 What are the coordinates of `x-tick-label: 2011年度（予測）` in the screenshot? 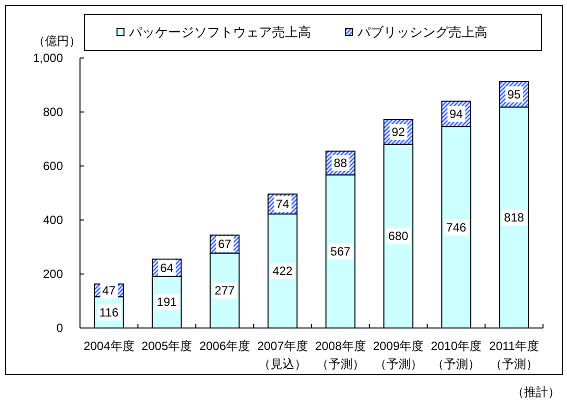 It's located at (514, 355).